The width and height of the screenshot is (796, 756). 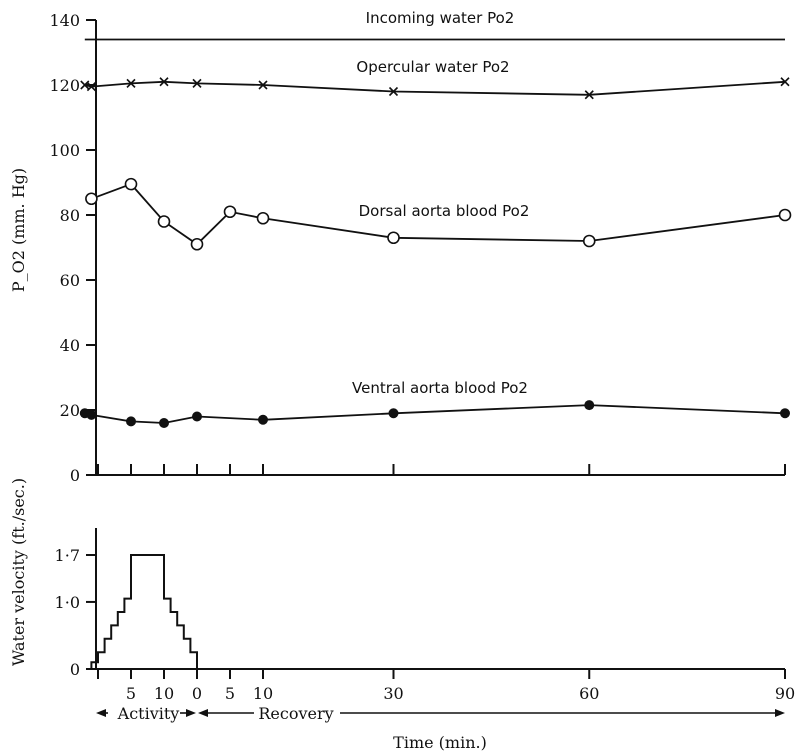 I want to click on x-axis-label: Time (min.), so click(x=440, y=742).